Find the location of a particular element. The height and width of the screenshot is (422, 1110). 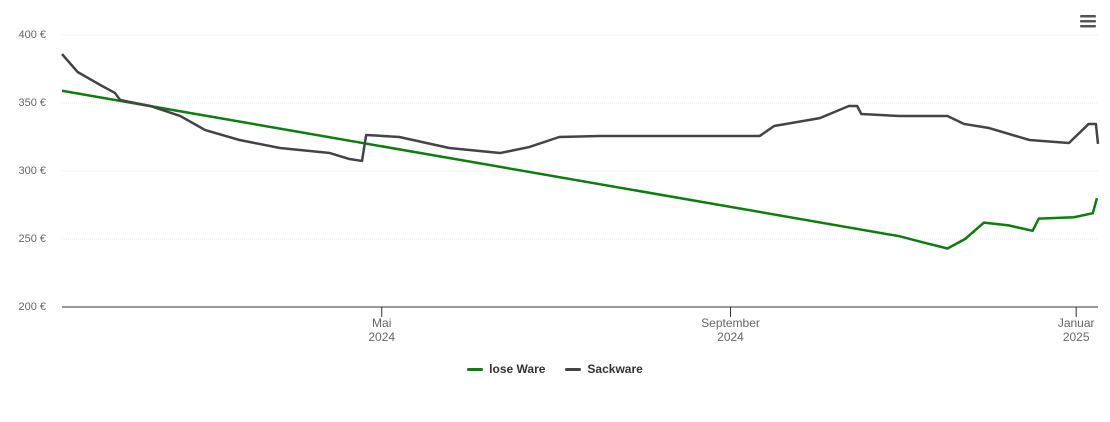

legend-item: lose Ware is located at coordinates (506, 369).